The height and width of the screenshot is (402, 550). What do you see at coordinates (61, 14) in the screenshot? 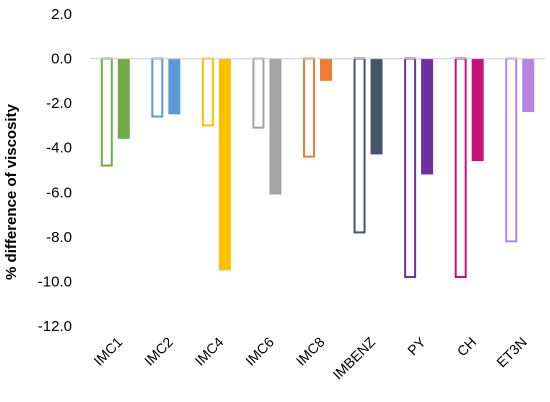
I see `y-tick-label: 2.0` at bounding box center [61, 14].